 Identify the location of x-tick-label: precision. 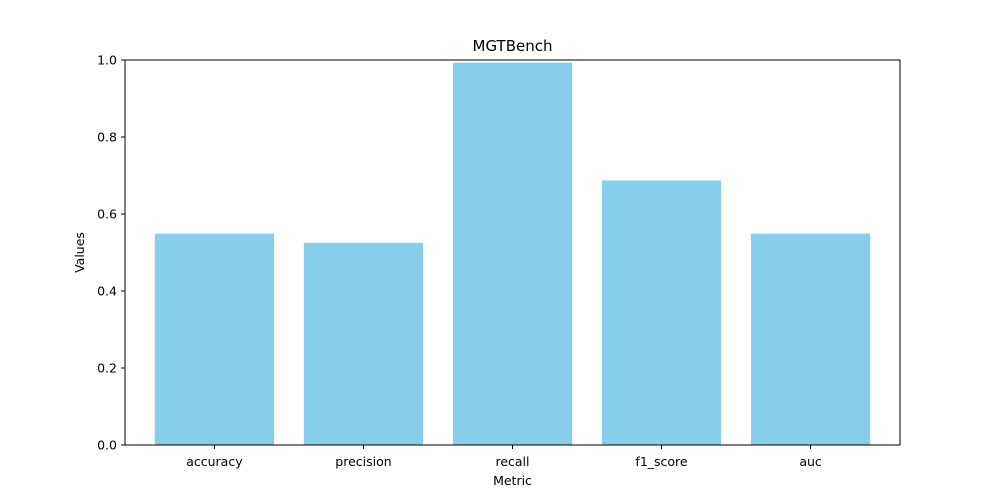
(363, 461).